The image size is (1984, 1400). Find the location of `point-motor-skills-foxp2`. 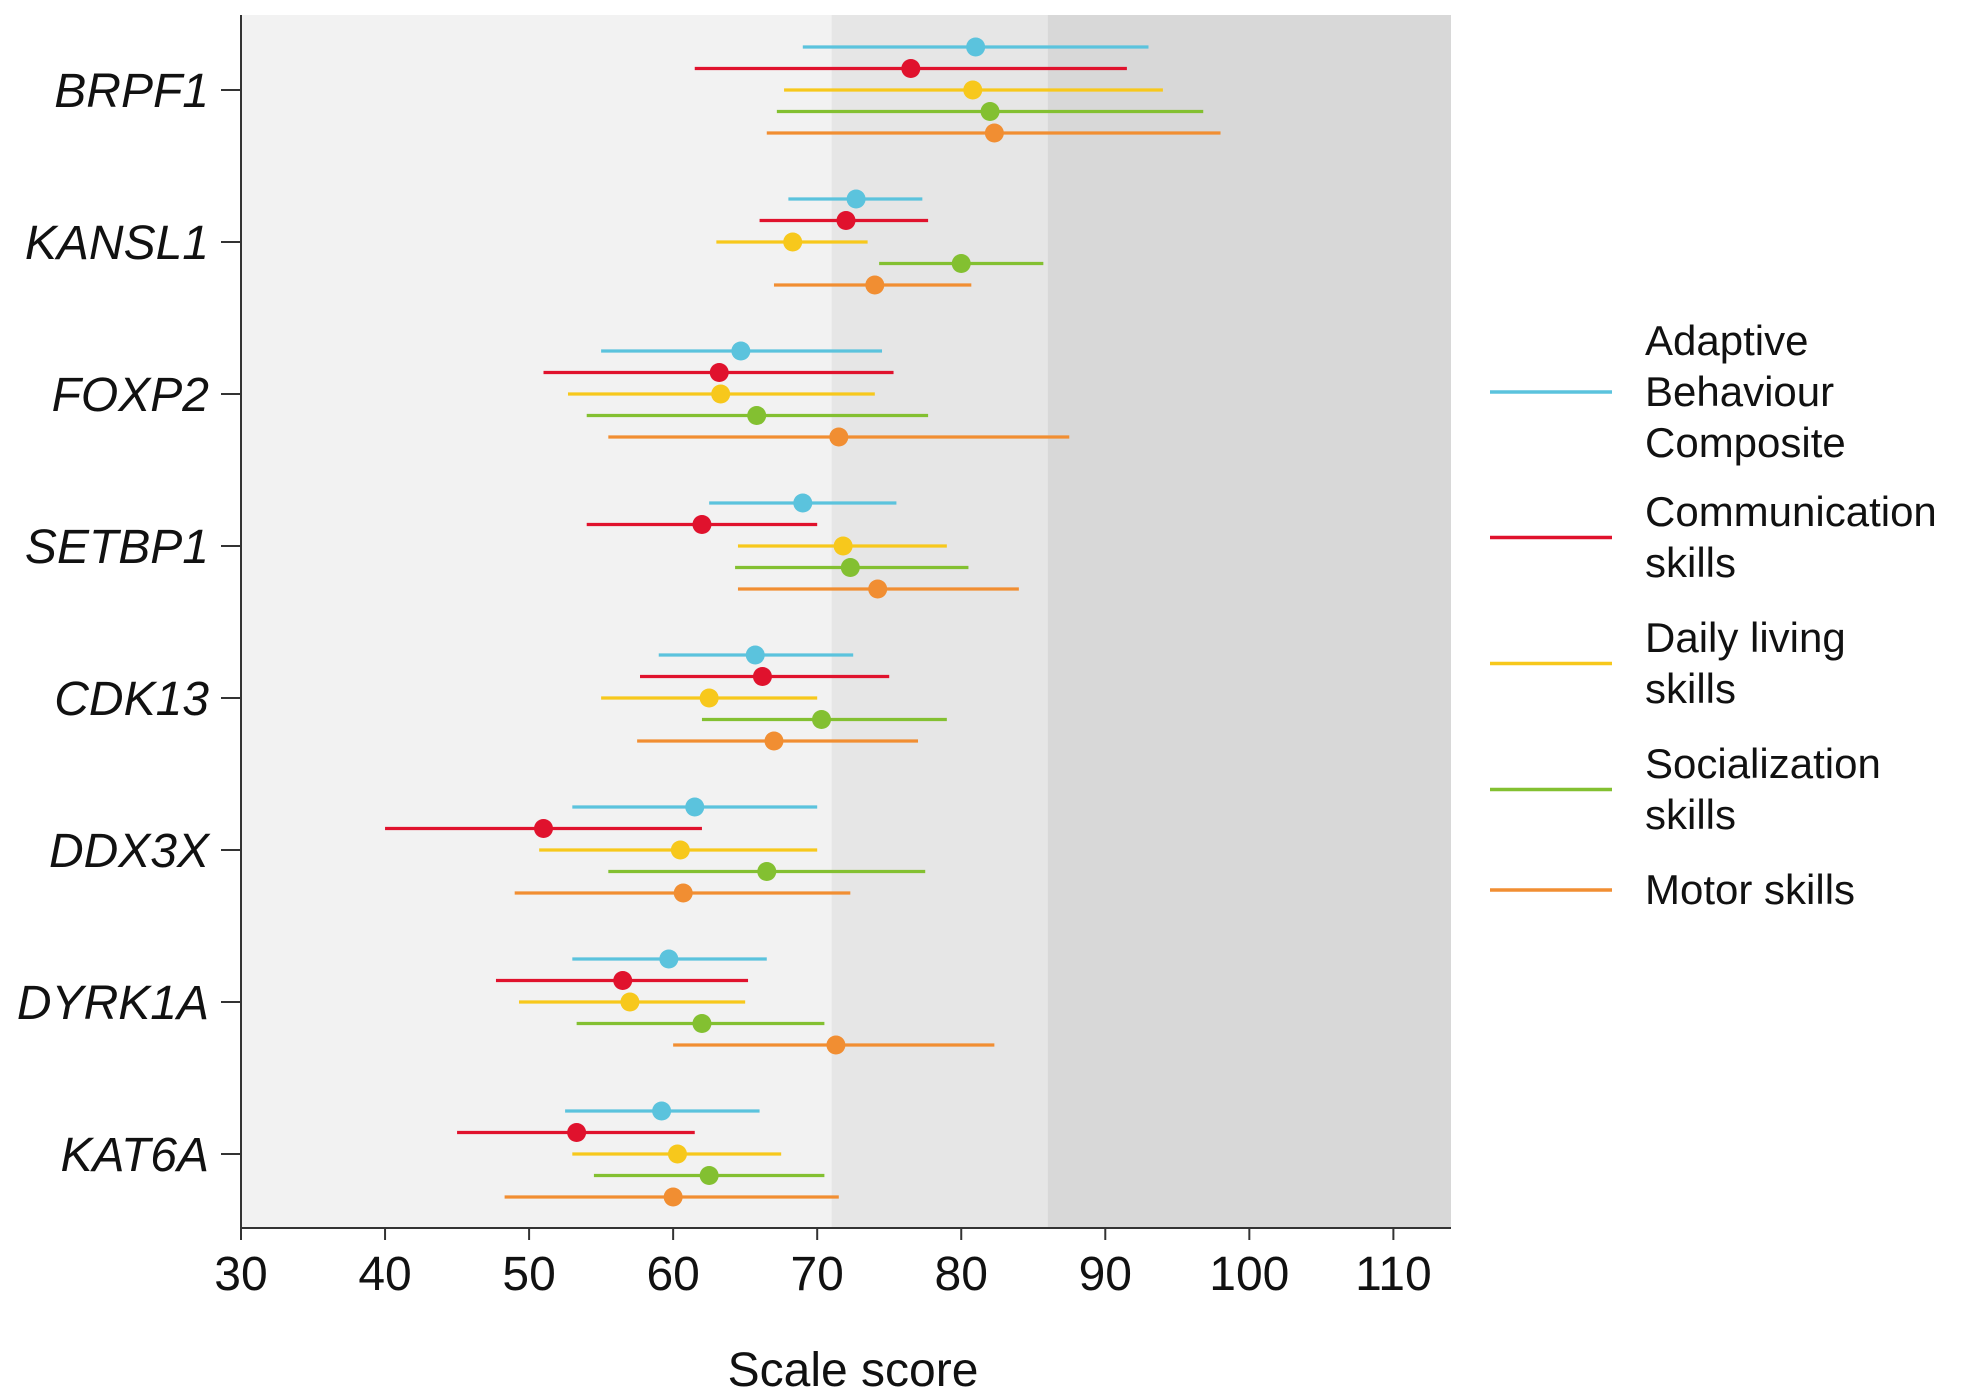

point-motor-skills-foxp2 is located at coordinates (839, 437).